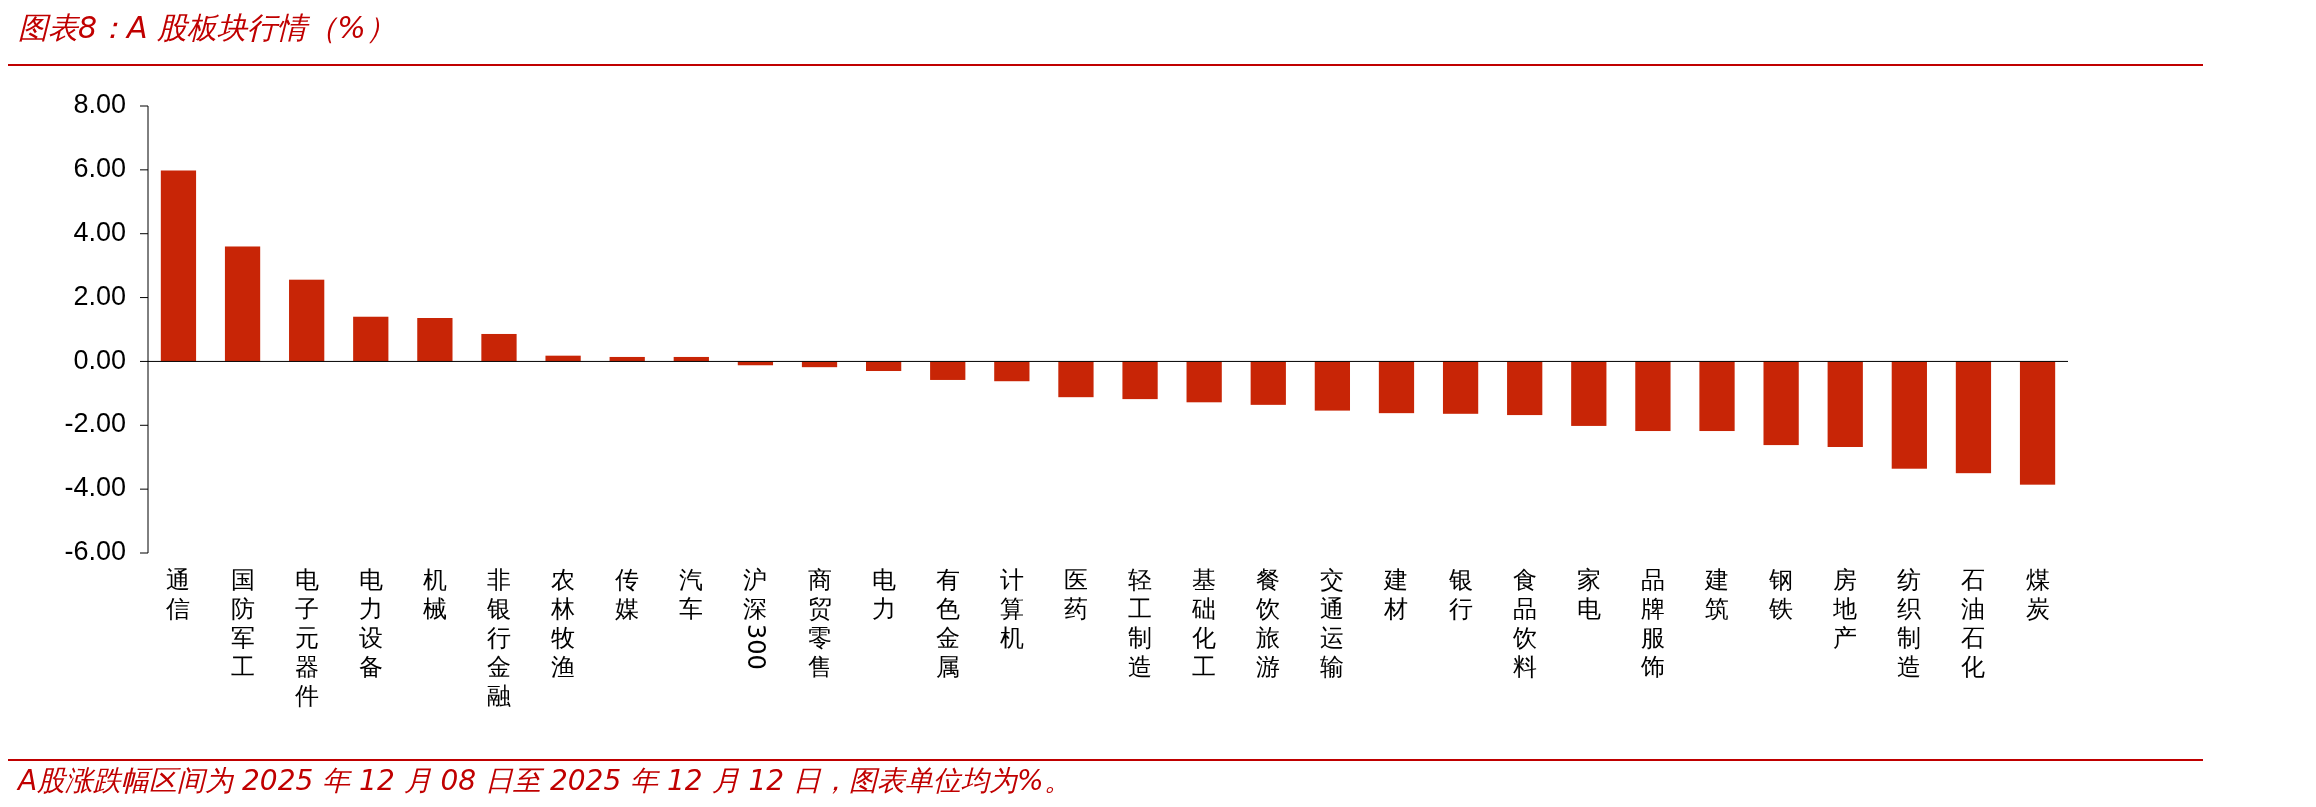 Image resolution: width=2316 pixels, height=807 pixels. I want to click on x-tick-label: 建材, so click(1396, 594).